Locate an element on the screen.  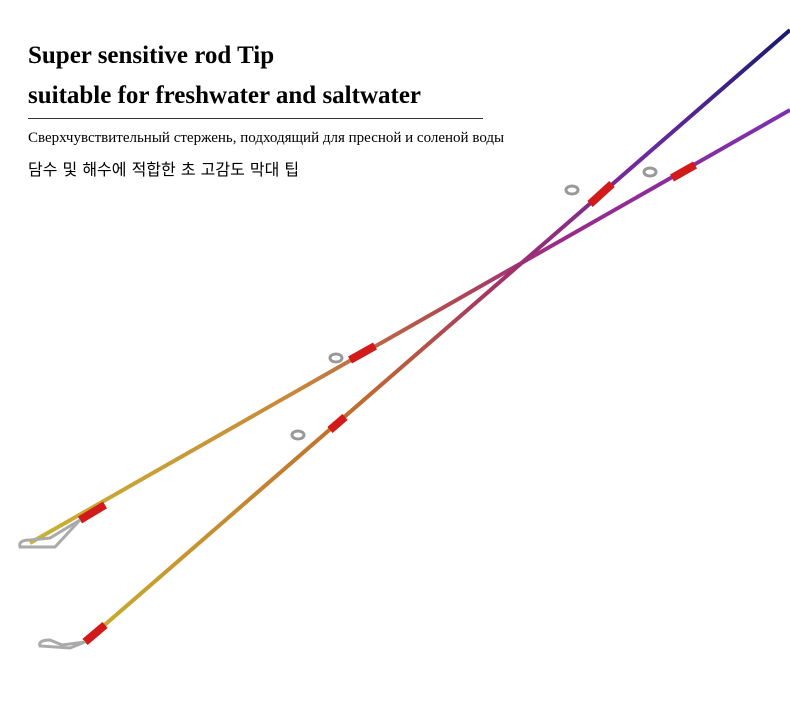
korean-text: 담수 및 해수에 적합한 초 고감도 막대 팁 is located at coordinates (164, 169).